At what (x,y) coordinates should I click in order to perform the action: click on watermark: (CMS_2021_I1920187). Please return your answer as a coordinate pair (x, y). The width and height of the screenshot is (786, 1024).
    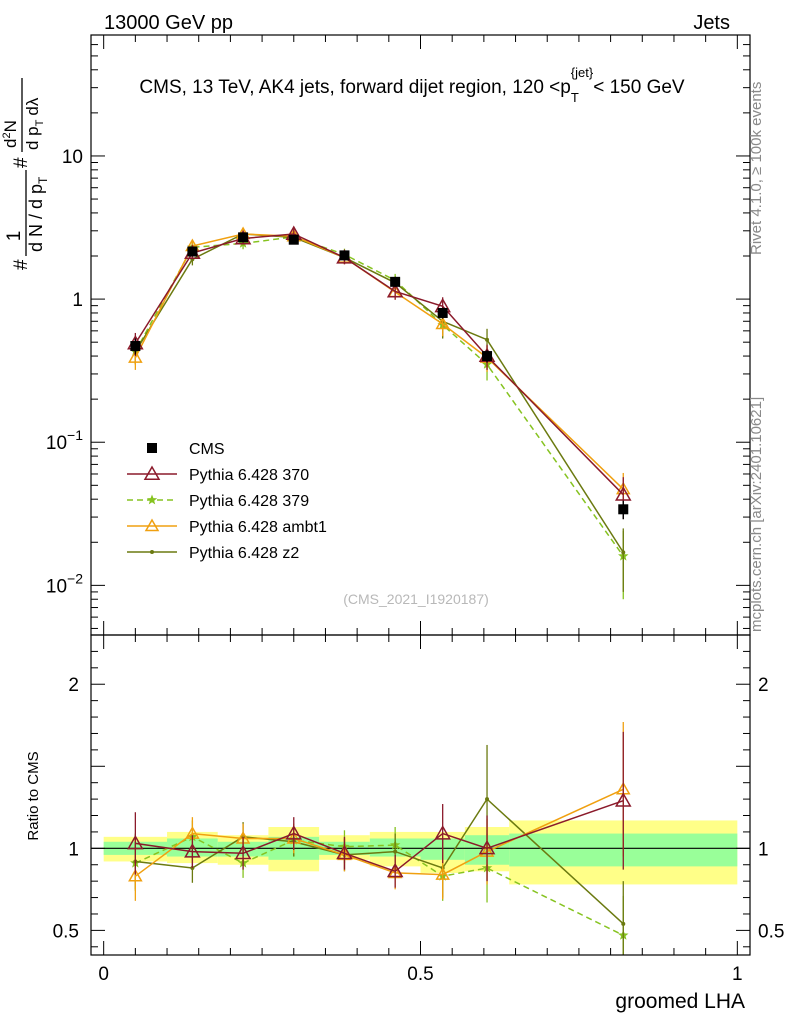
    Looking at the image, I should click on (416, 599).